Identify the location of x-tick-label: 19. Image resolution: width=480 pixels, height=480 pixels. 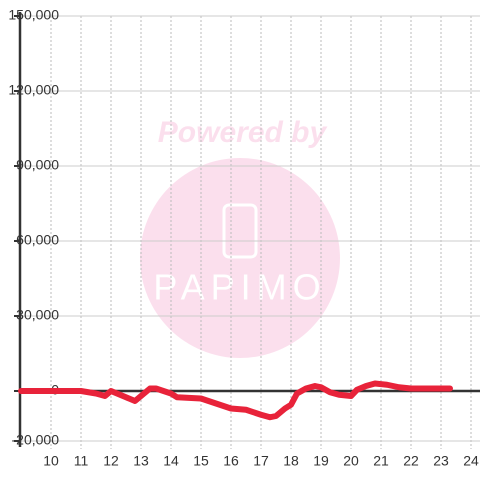
(321, 461).